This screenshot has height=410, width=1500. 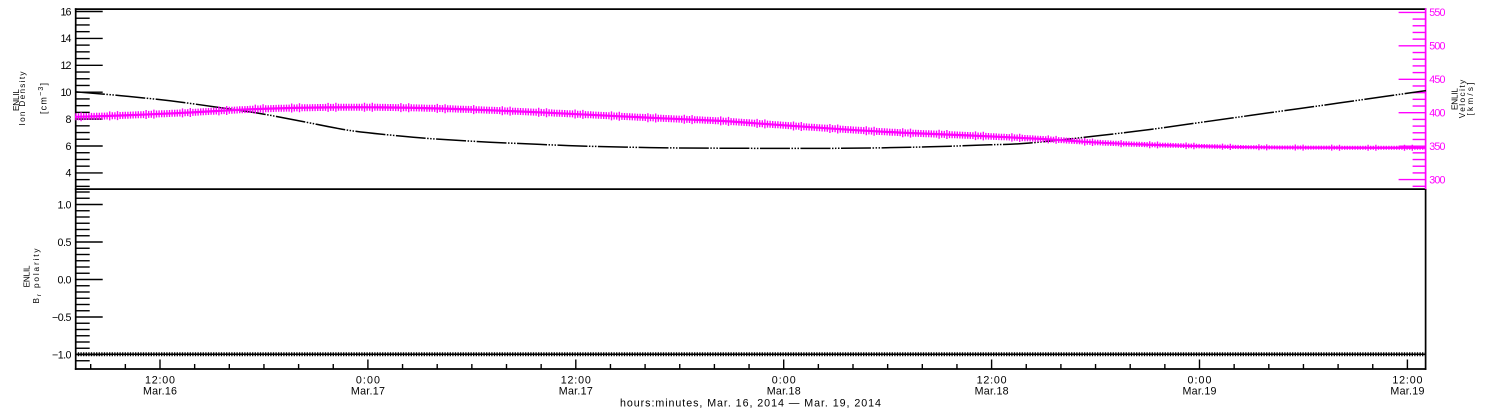 I want to click on svg-text: 10, so click(x=66, y=93).